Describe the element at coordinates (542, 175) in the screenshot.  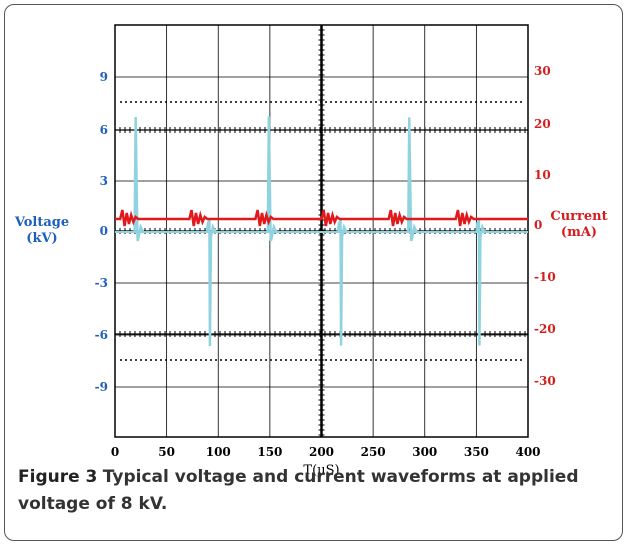
I see `y-right-tick-label: 10` at that location.